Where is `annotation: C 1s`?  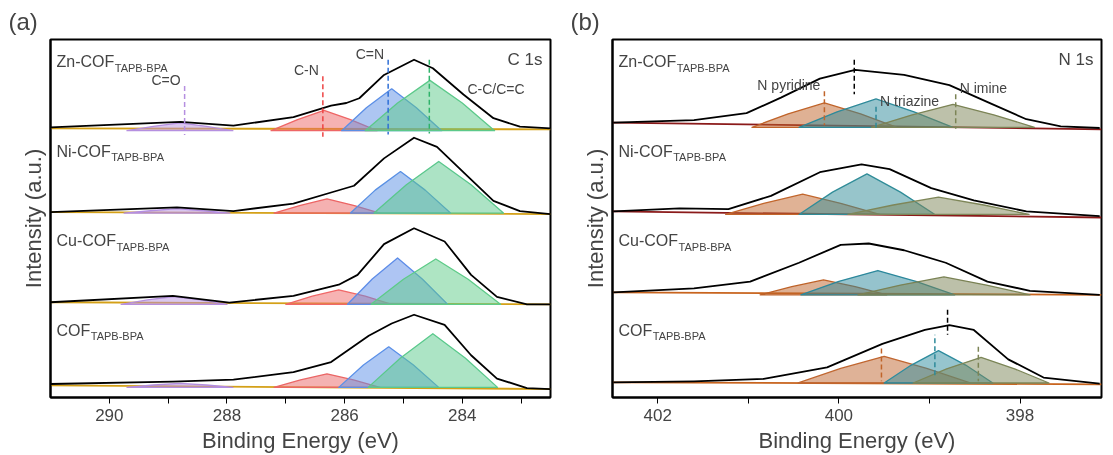
annotation: C 1s is located at coordinates (525, 59).